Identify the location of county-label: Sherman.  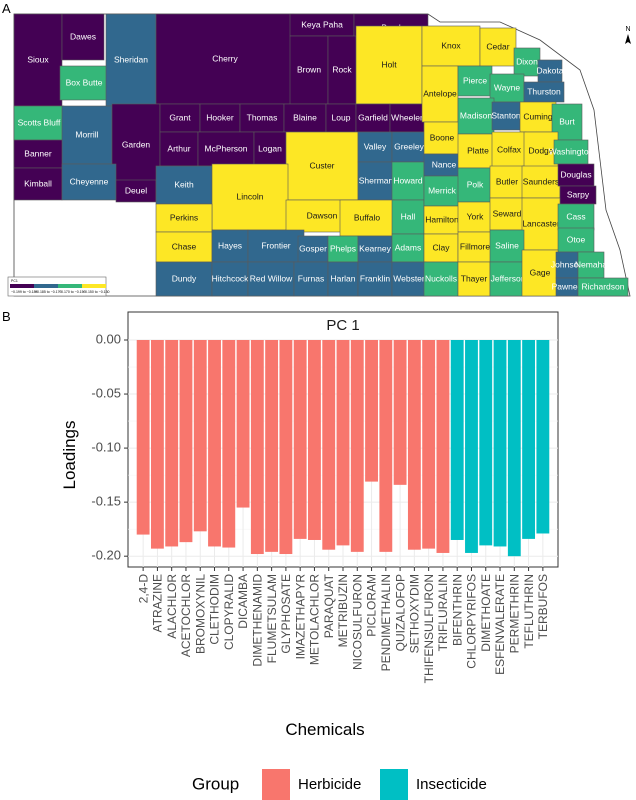
(376, 180).